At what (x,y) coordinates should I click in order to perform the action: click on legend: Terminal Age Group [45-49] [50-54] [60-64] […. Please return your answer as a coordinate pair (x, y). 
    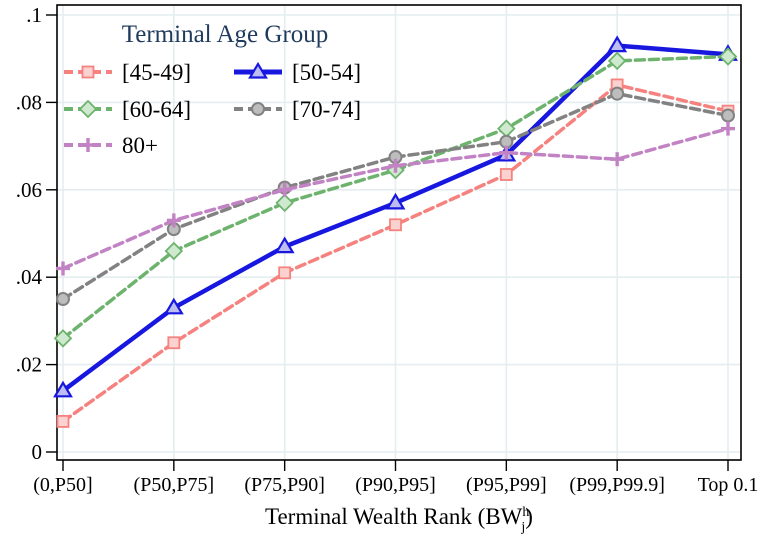
    Looking at the image, I should click on (212, 89).